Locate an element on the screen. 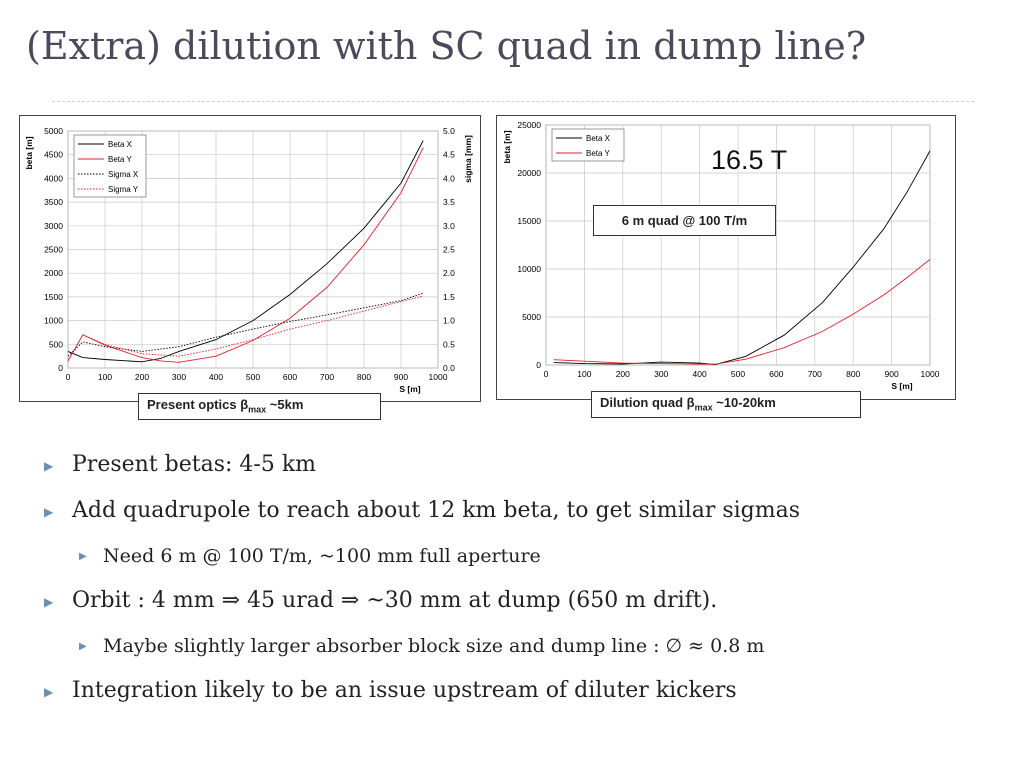 The height and width of the screenshot is (768, 1024). y2-tick-label: 0.0 is located at coordinates (449, 368).